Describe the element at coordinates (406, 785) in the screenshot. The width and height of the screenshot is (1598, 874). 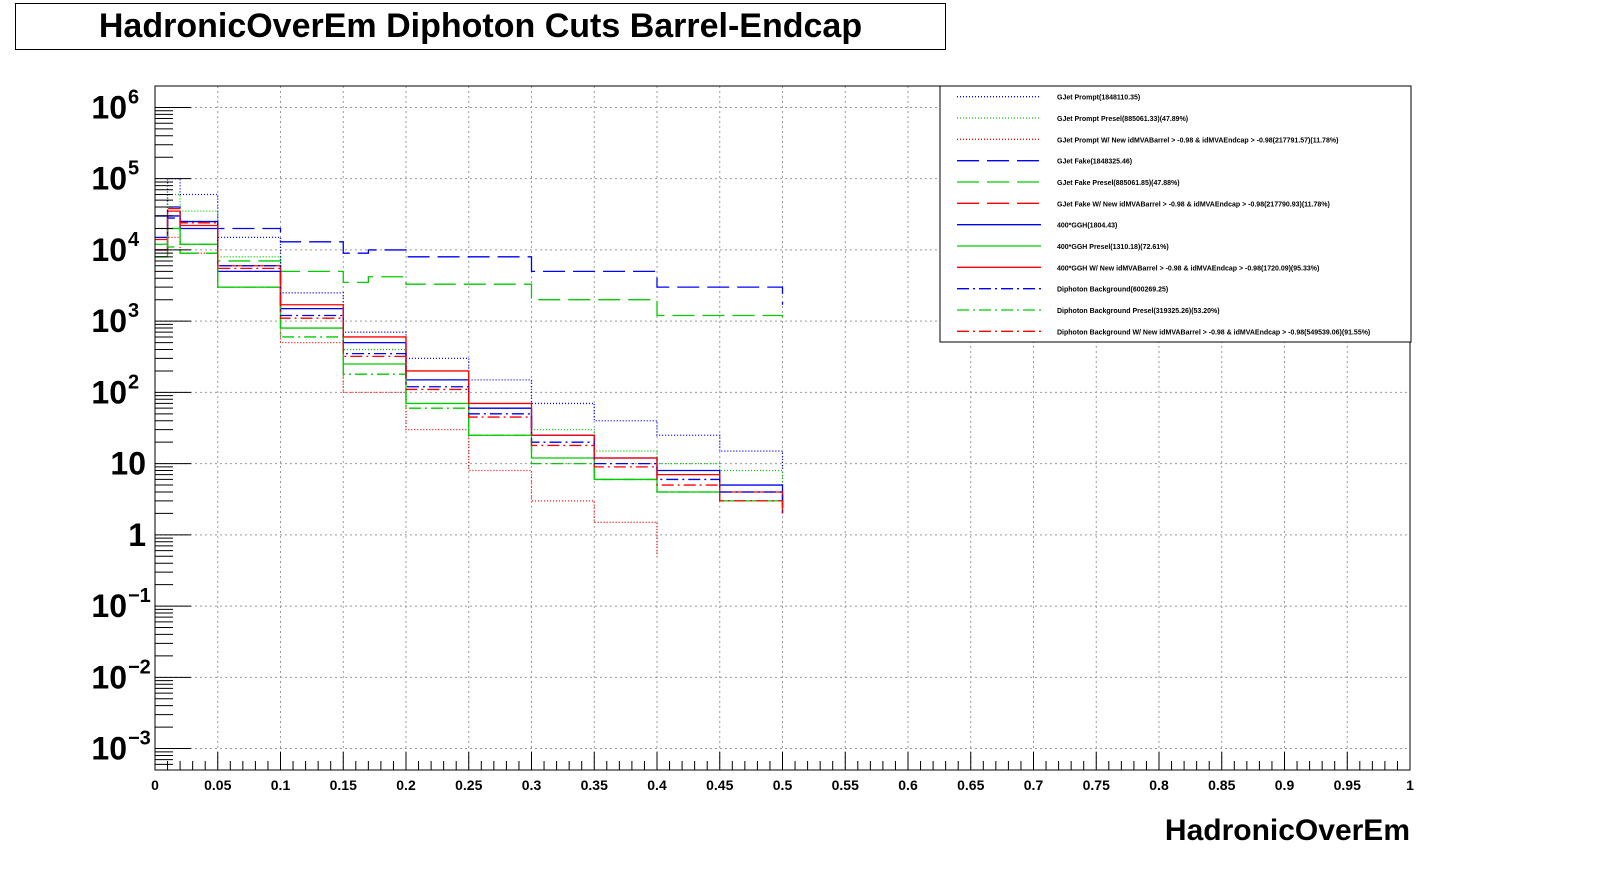
I see `x-tick-label: 0.2` at that location.